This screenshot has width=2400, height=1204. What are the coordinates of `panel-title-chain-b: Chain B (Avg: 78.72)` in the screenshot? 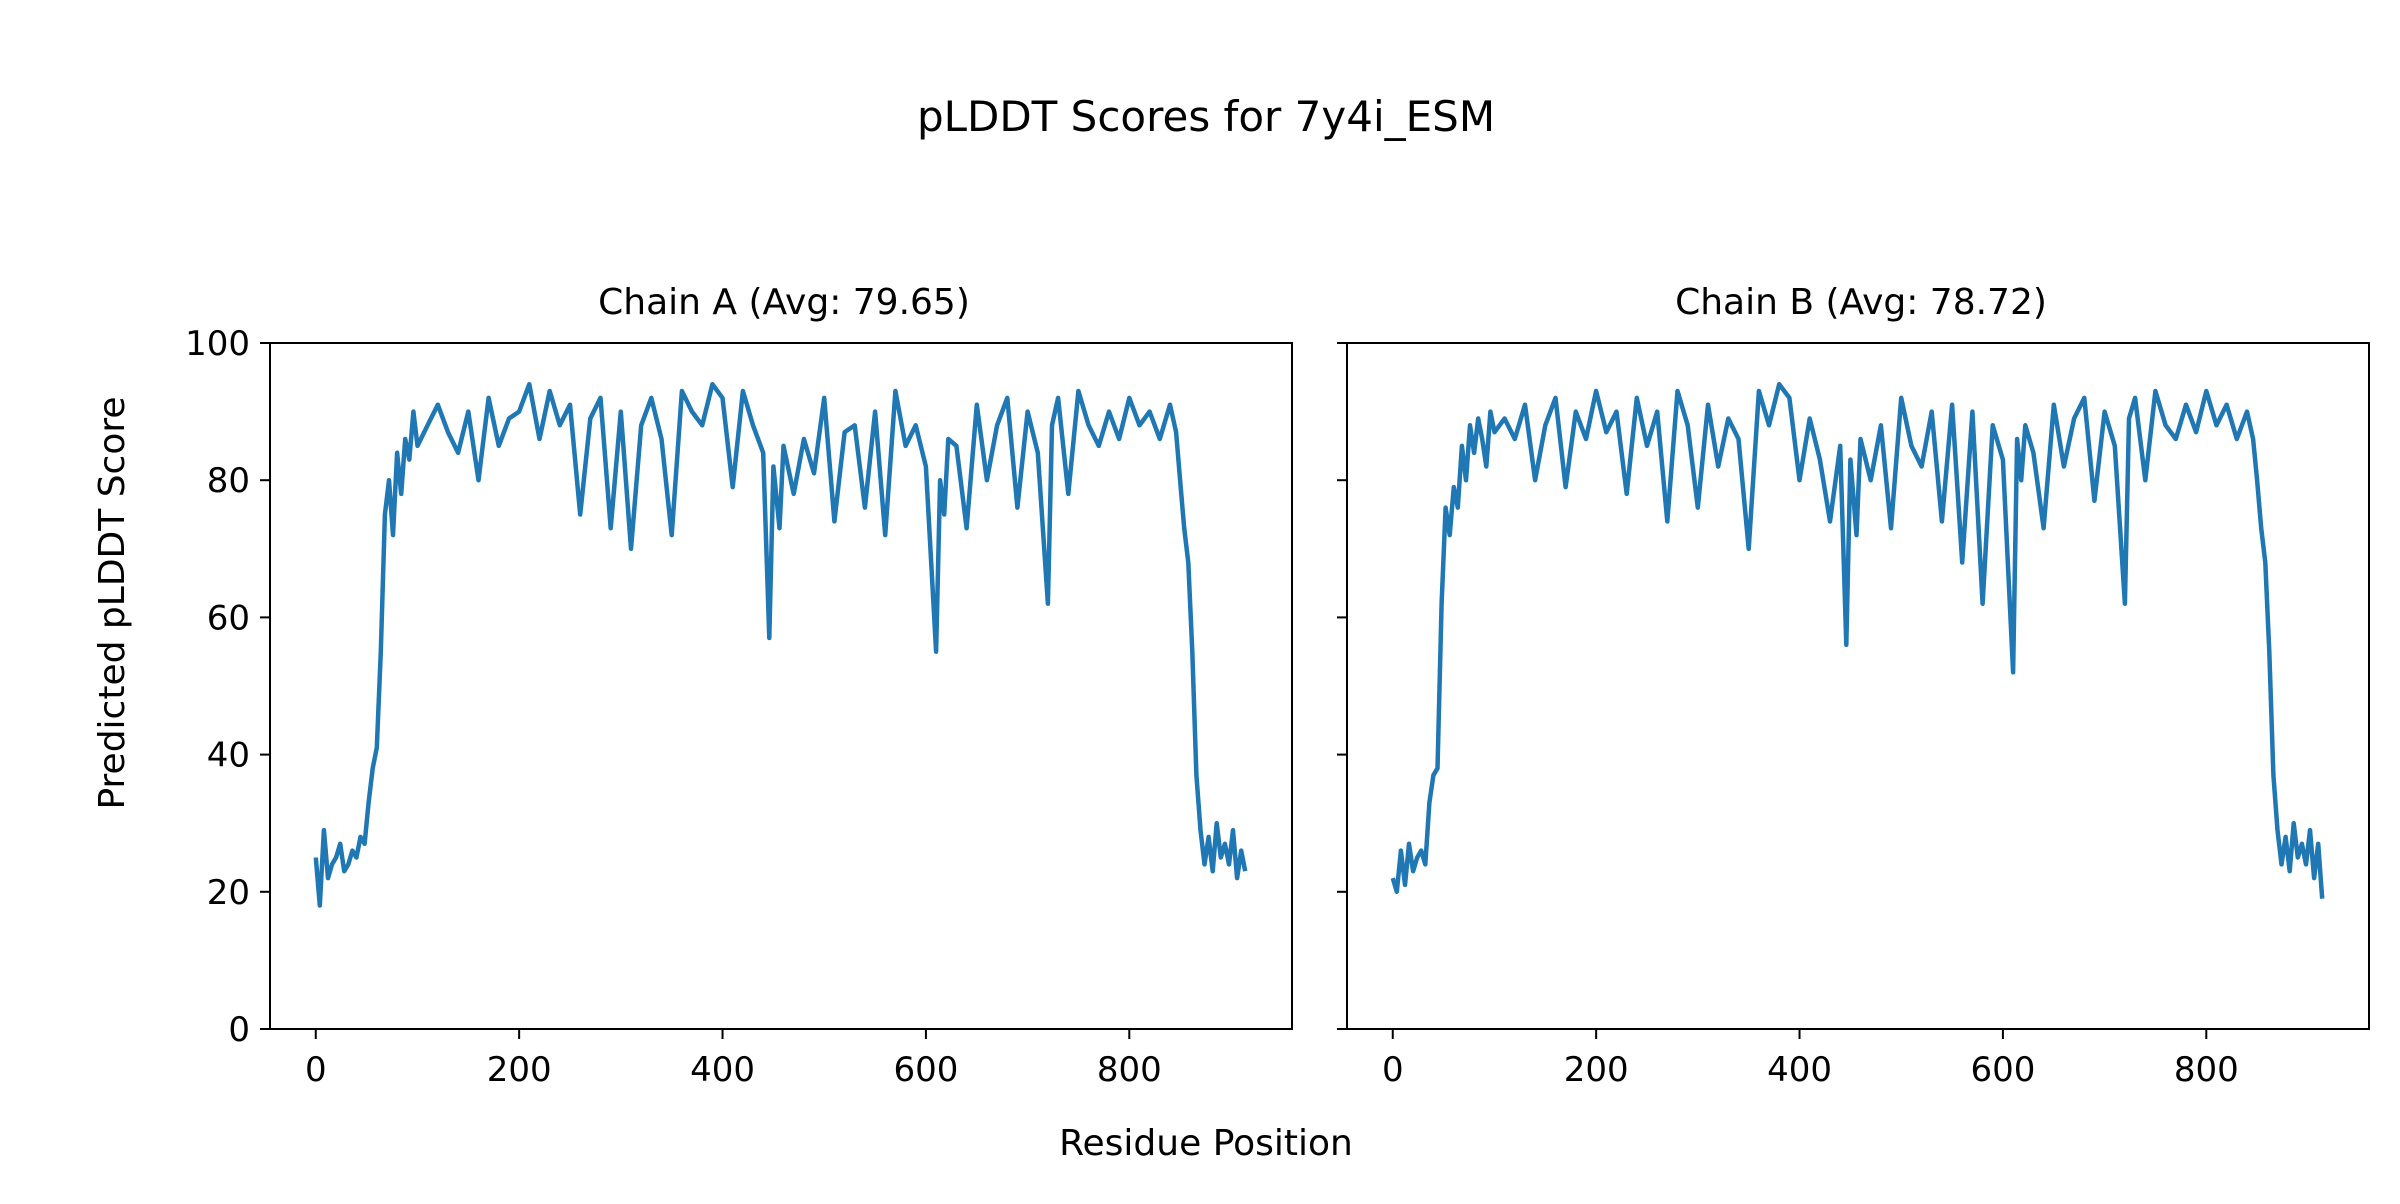 It's located at (1861, 302).